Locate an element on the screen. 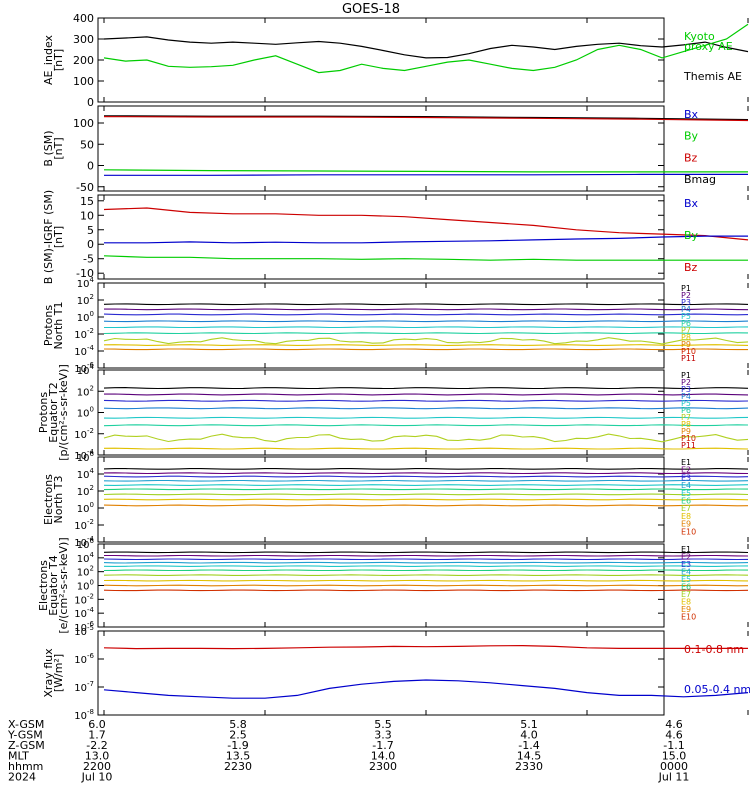  y-tick-exponent: -5 is located at coordinates (90, 628).